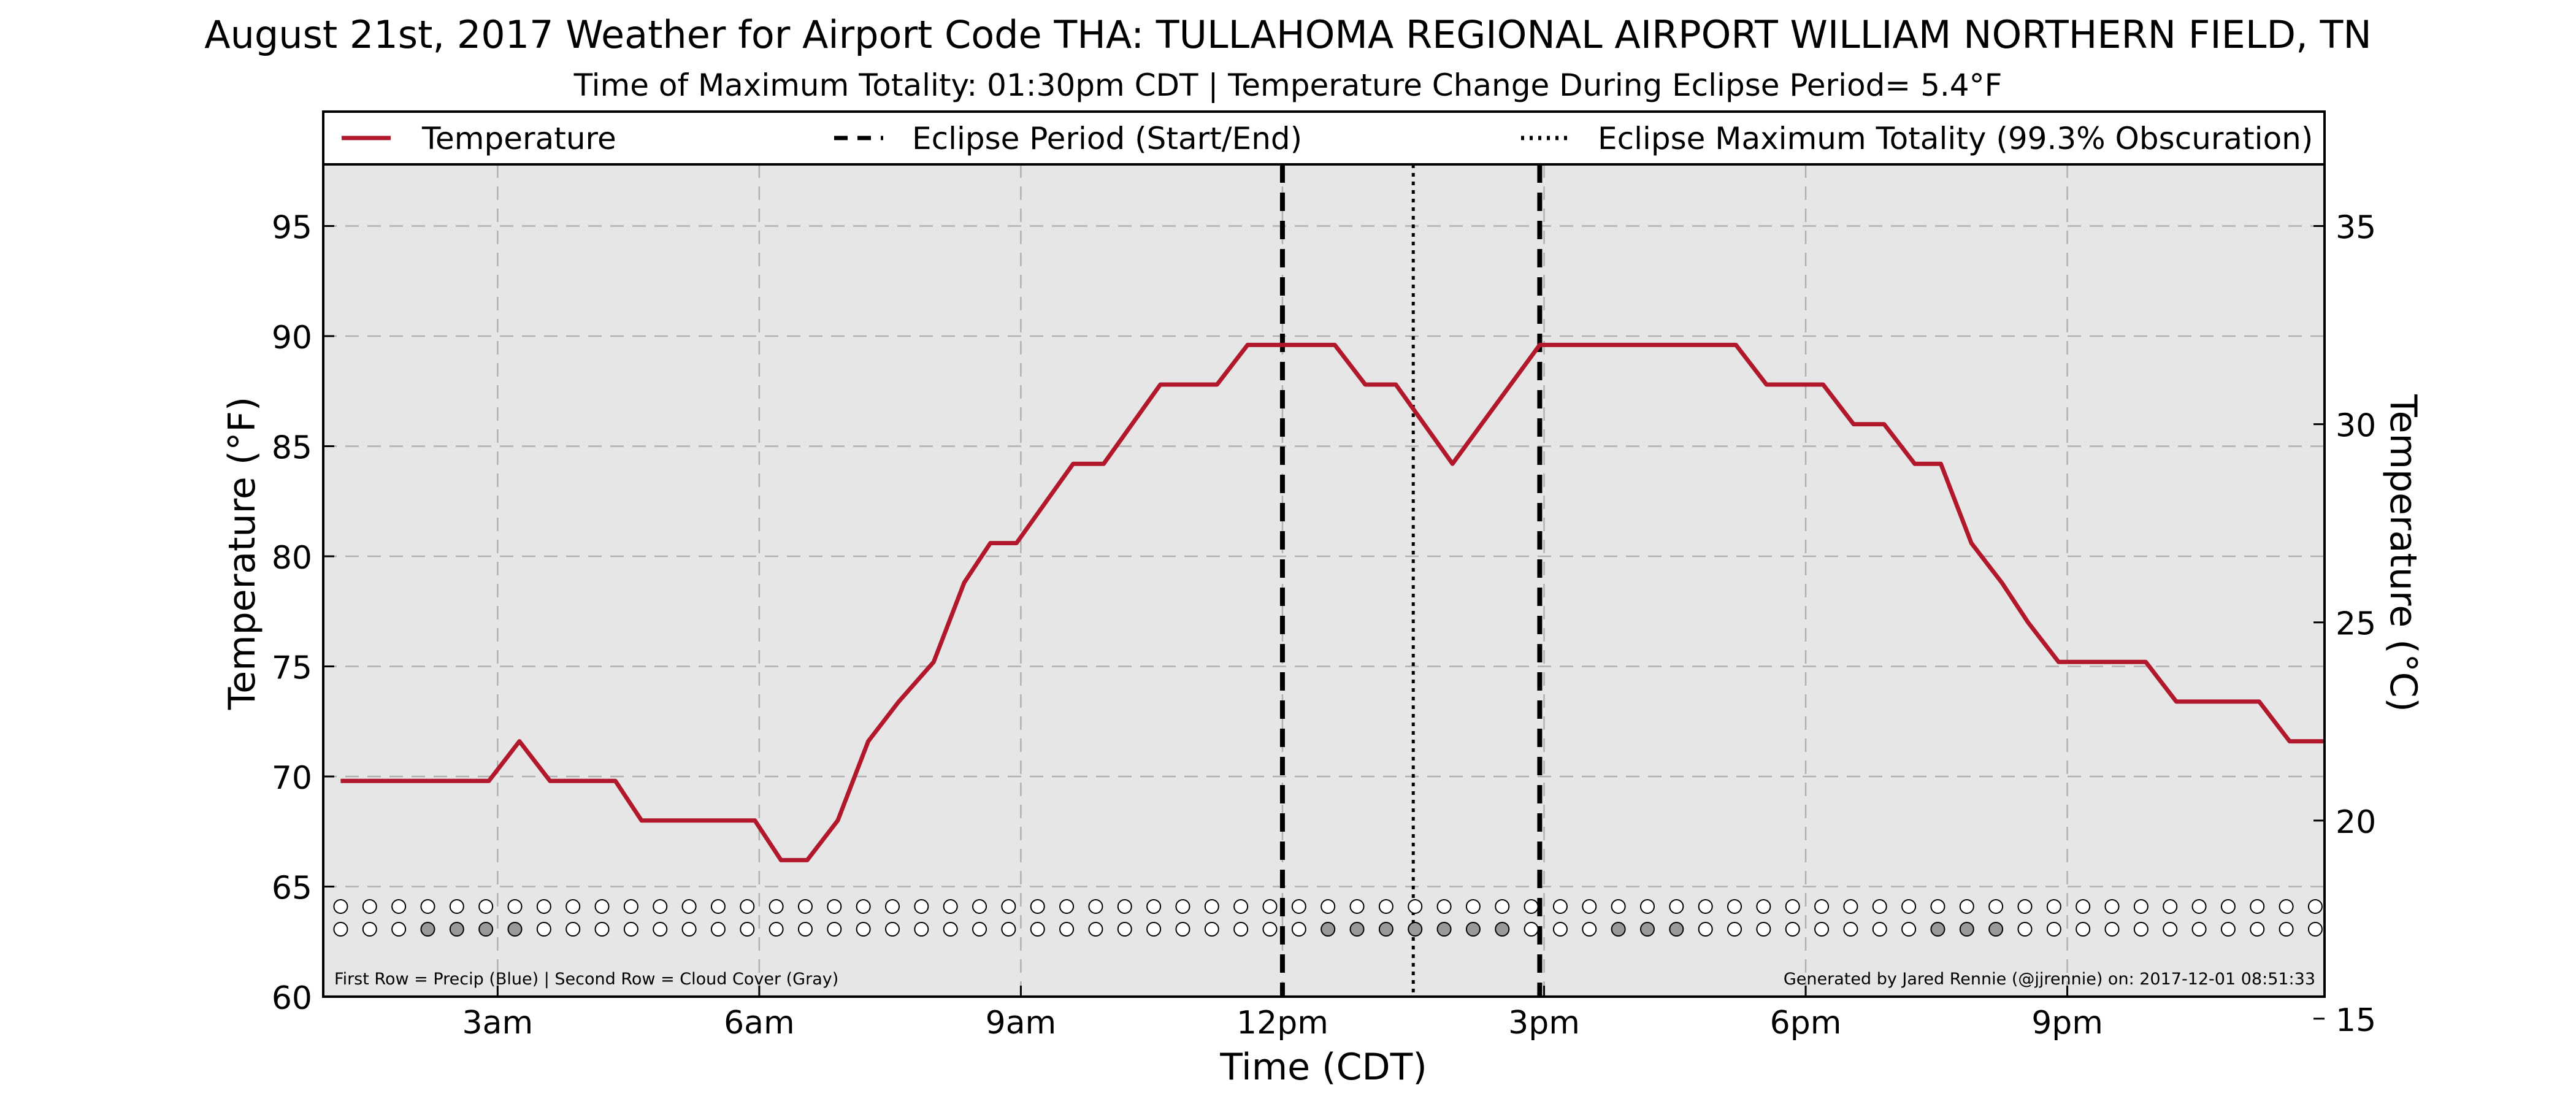 Image resolution: width=2576 pixels, height=1104 pixels. Describe the element at coordinates (1328, 918) in the screenshot. I see `observation-markers` at that location.